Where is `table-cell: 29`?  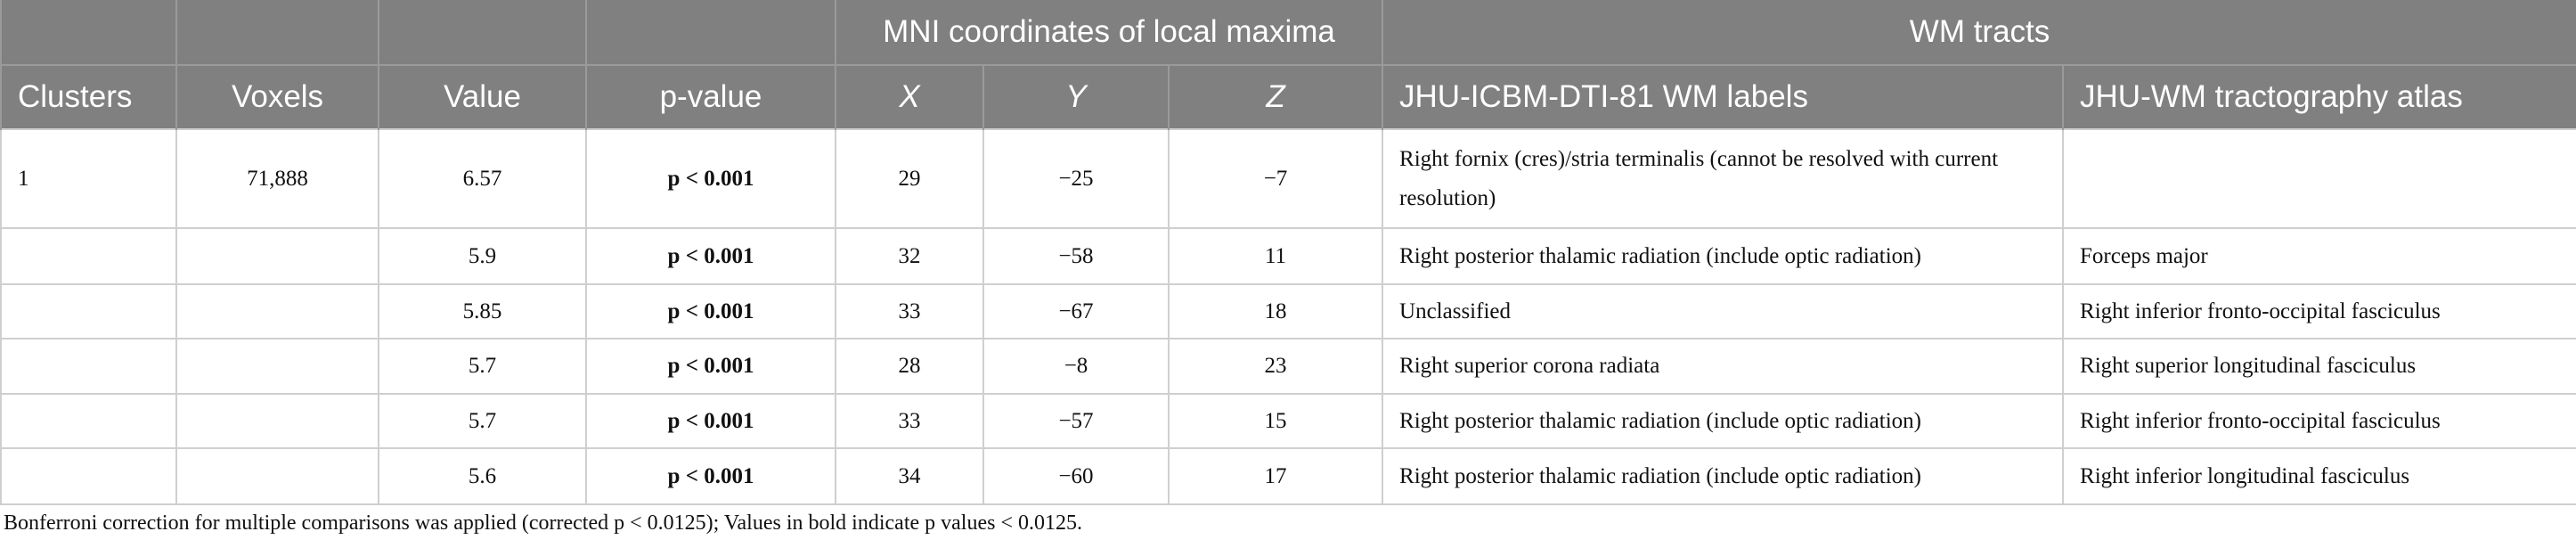
table-cell: 29 is located at coordinates (910, 179).